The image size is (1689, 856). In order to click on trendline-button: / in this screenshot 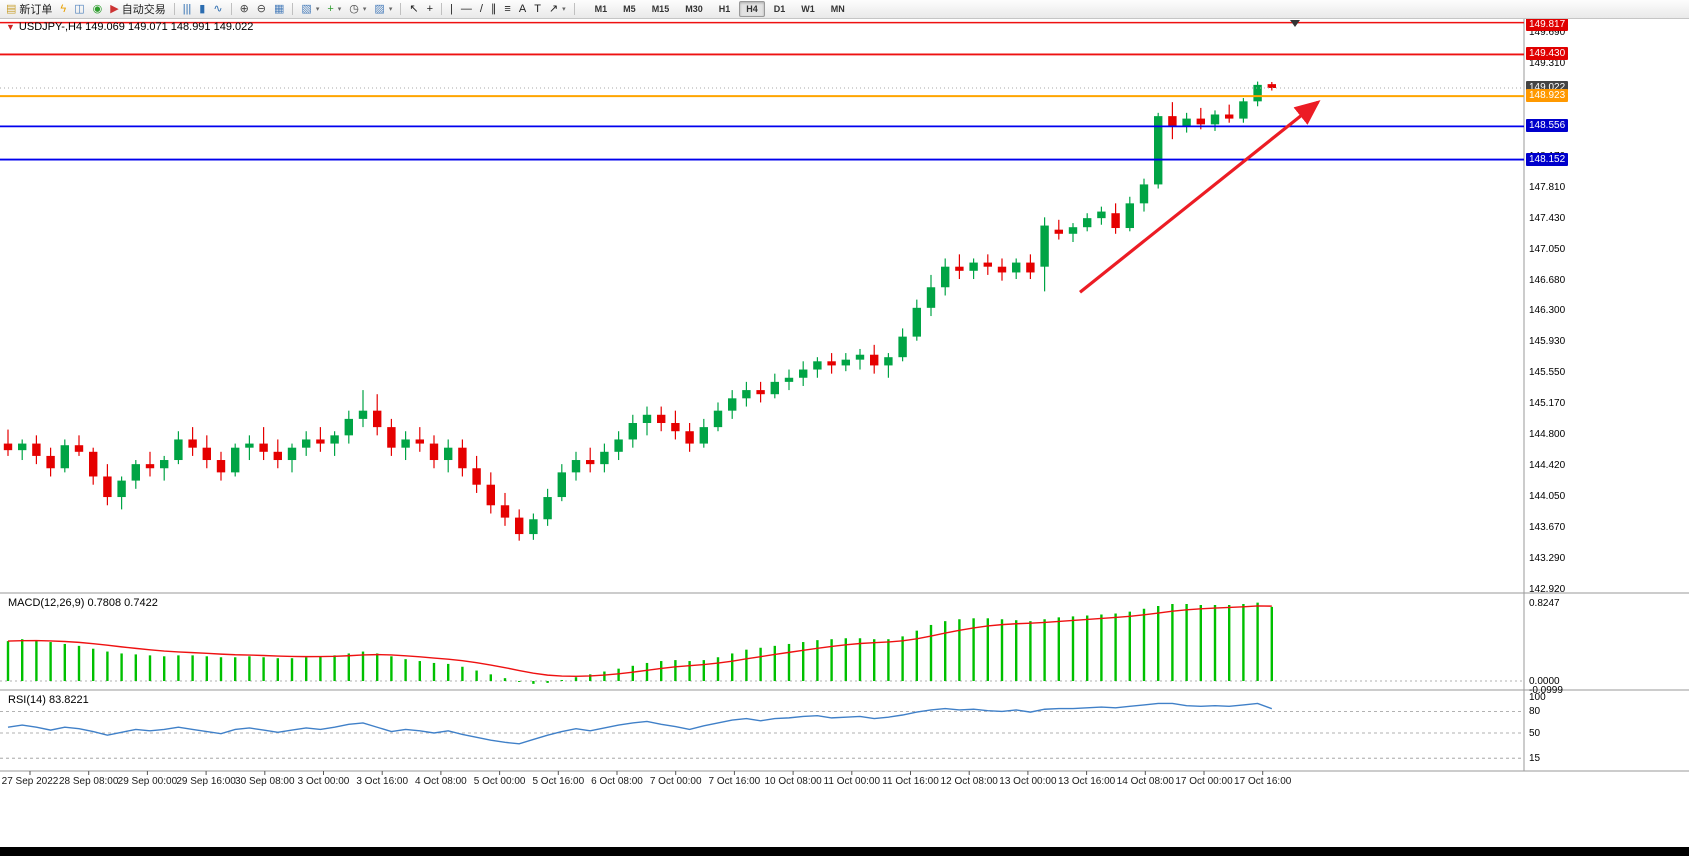, I will do `click(481, 9)`.